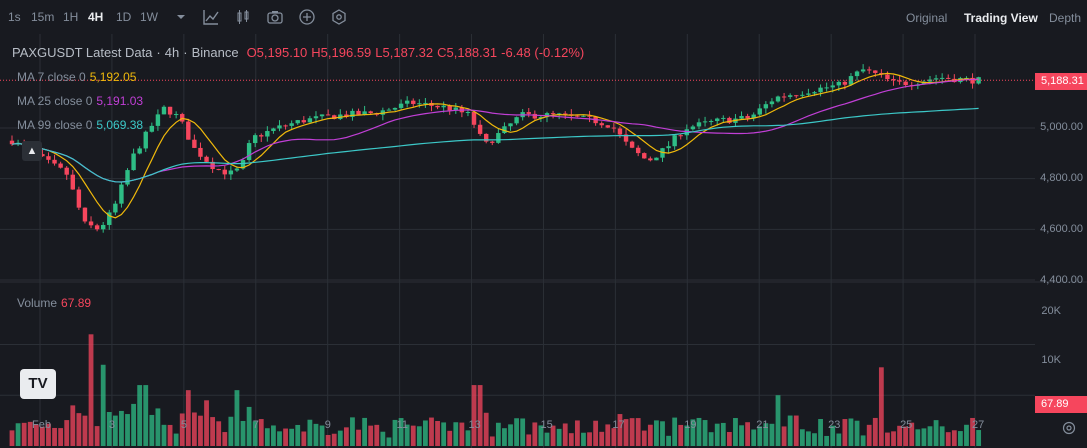 This screenshot has height=448, width=1087. What do you see at coordinates (211, 17) in the screenshot?
I see `indicator-icon` at bounding box center [211, 17].